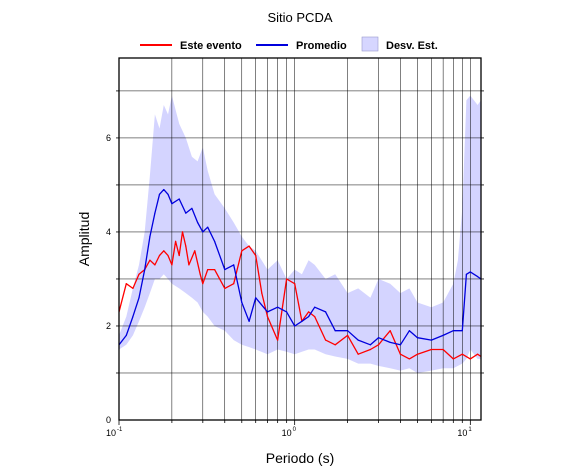 The width and height of the screenshot is (586, 475). What do you see at coordinates (300, 458) in the screenshot?
I see `x-axis-label: Periodo (s)` at bounding box center [300, 458].